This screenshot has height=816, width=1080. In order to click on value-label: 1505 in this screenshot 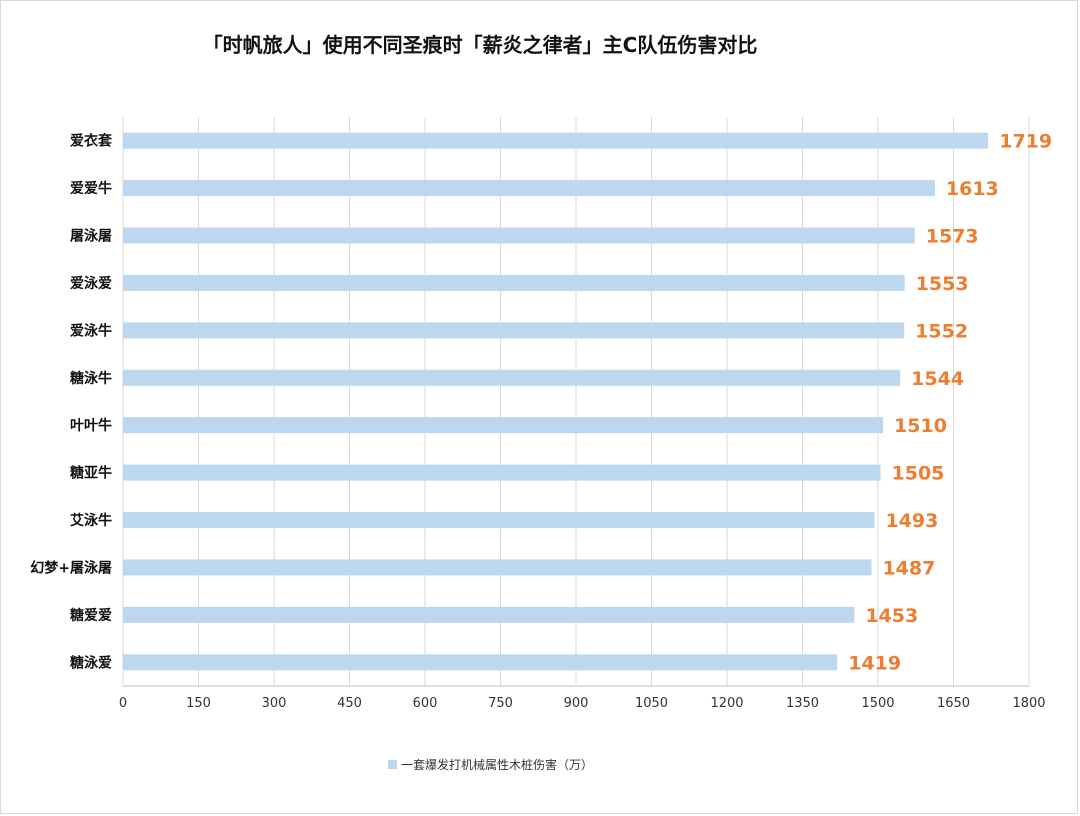, I will do `click(918, 474)`.